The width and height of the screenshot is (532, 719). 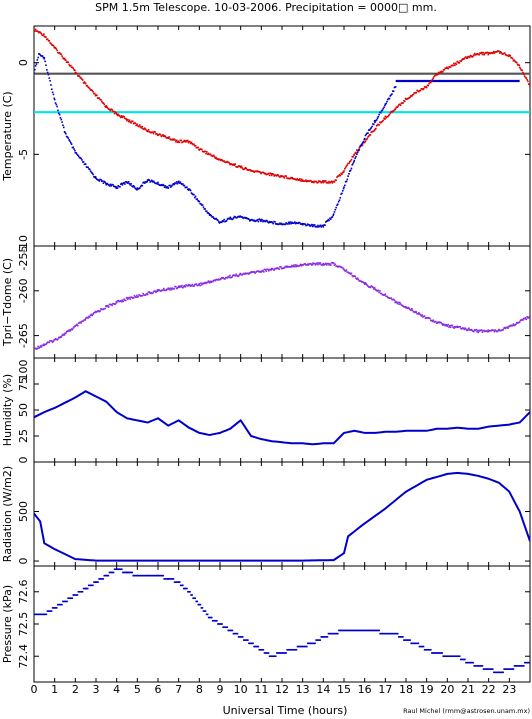 I want to click on x-tick-label: 4, so click(x=116, y=689).